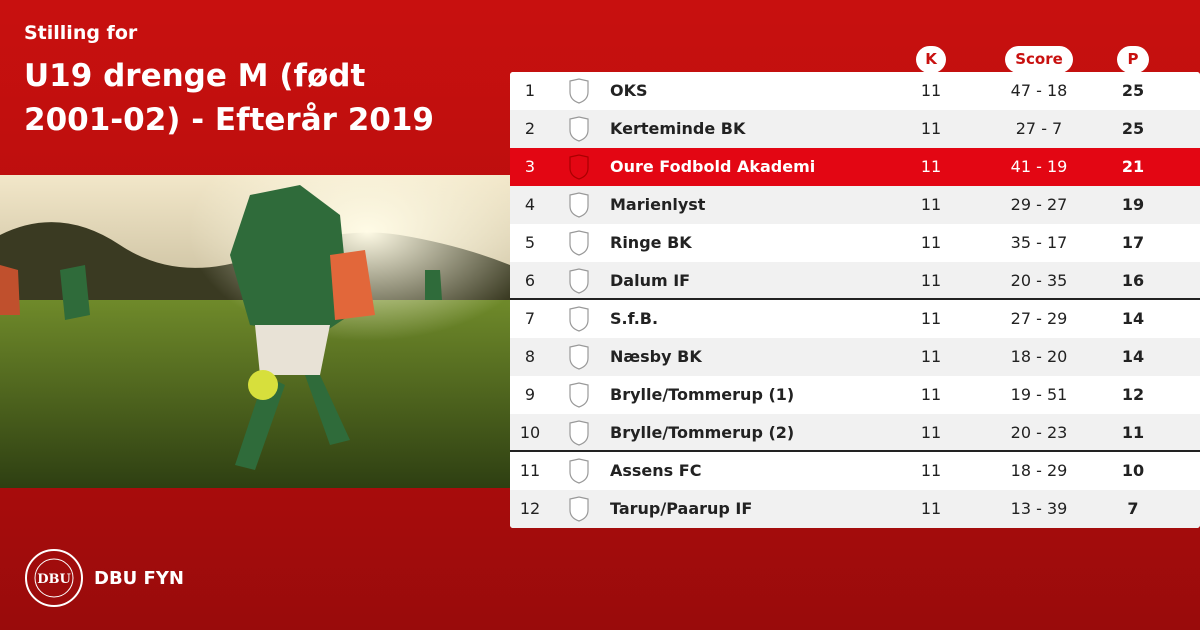 The height and width of the screenshot is (630, 1200). Describe the element at coordinates (530, 204) in the screenshot. I see `rank: 4` at that location.